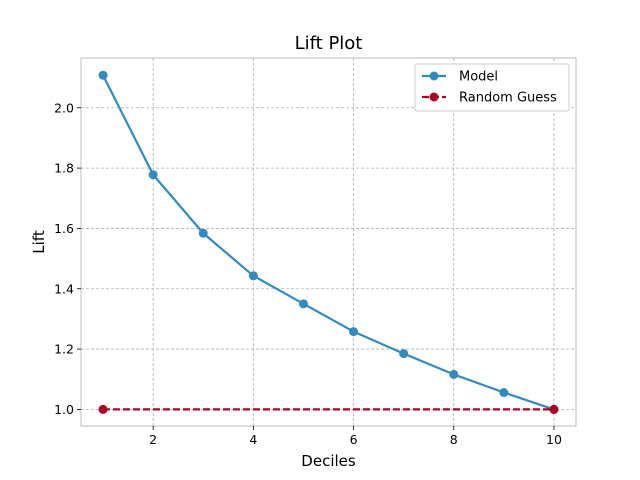 Image resolution: width=640 pixels, height=480 pixels. Describe the element at coordinates (64, 409) in the screenshot. I see `y-tick-label: 1.0` at that location.